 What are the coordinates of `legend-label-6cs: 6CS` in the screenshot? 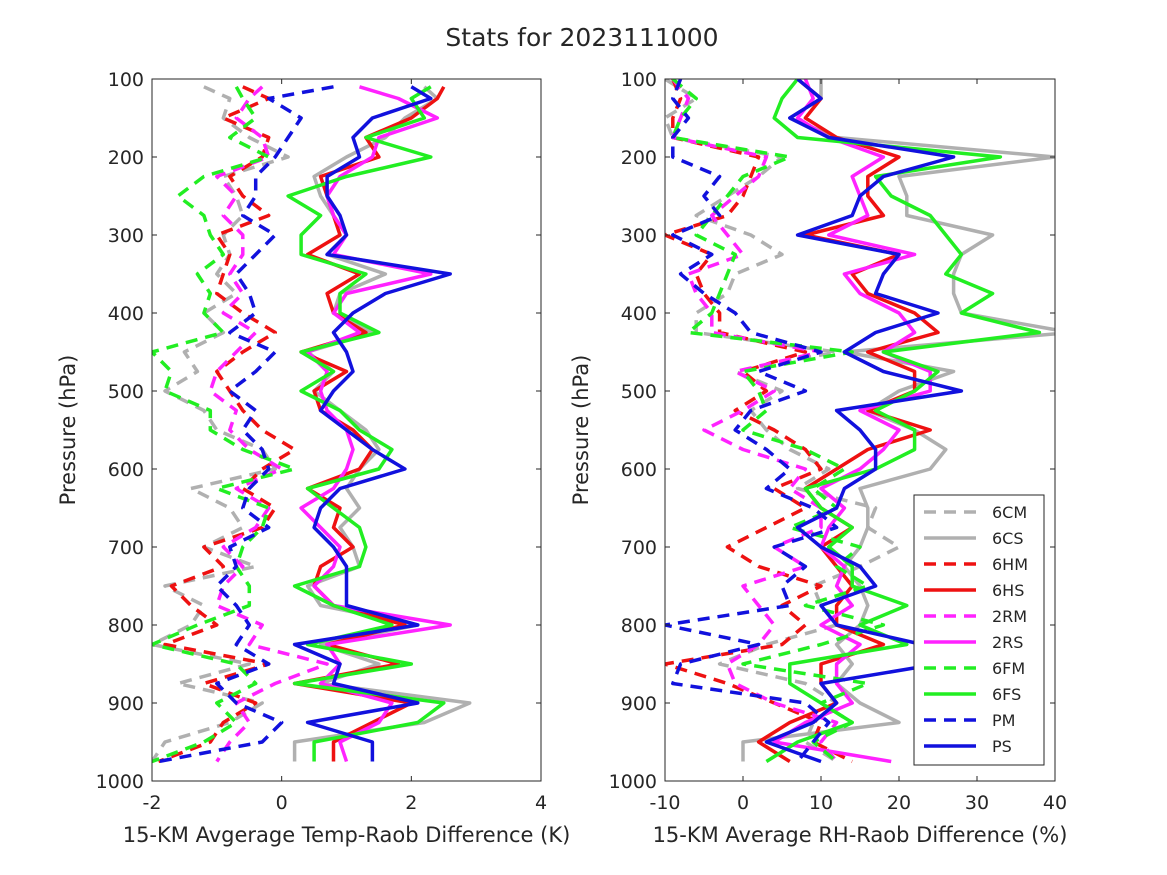 It's located at (1008, 538).